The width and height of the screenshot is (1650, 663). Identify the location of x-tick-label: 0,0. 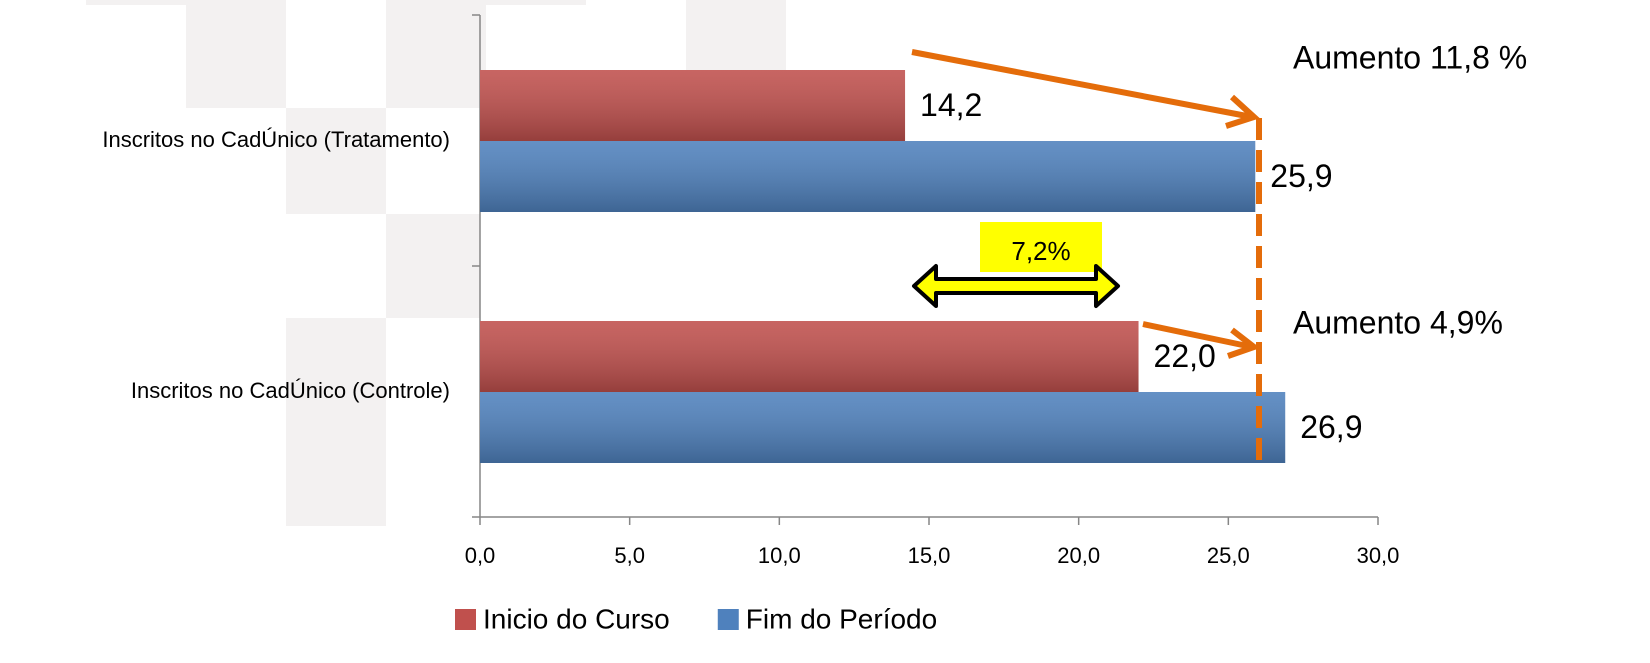
(480, 555).